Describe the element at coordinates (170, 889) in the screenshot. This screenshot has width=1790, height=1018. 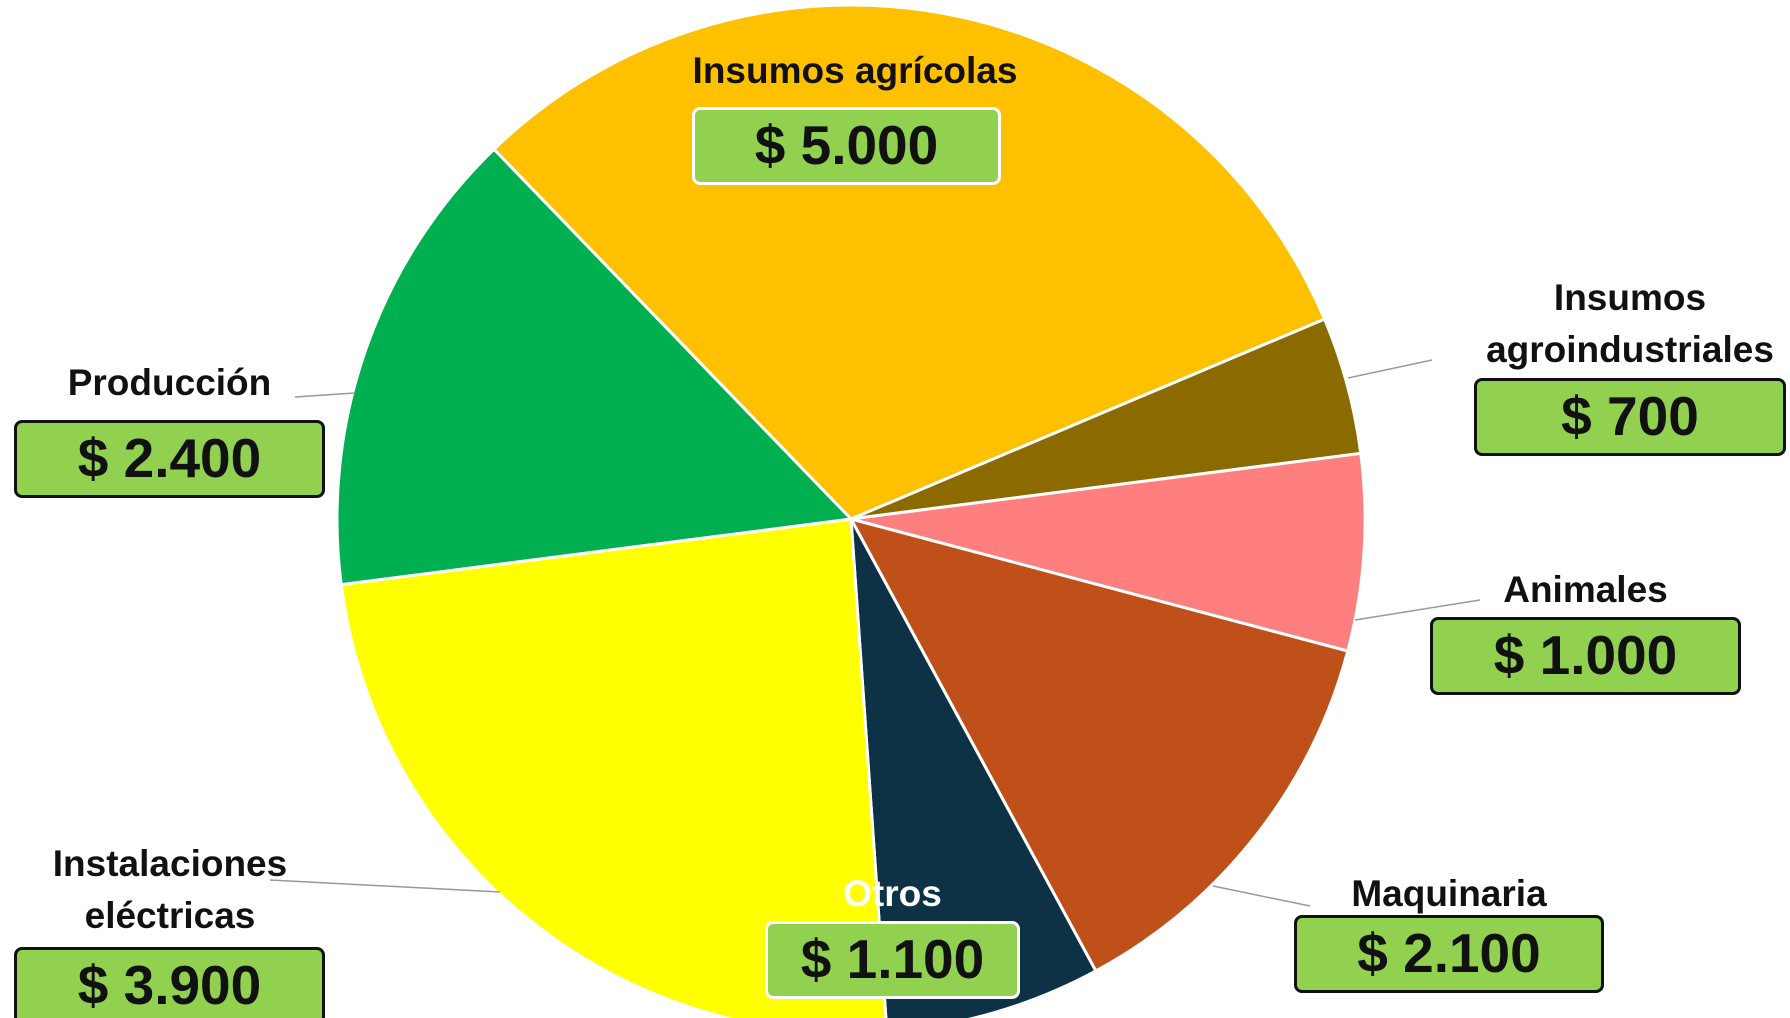
I see `category-label: Instalaciones eléctricas` at that location.